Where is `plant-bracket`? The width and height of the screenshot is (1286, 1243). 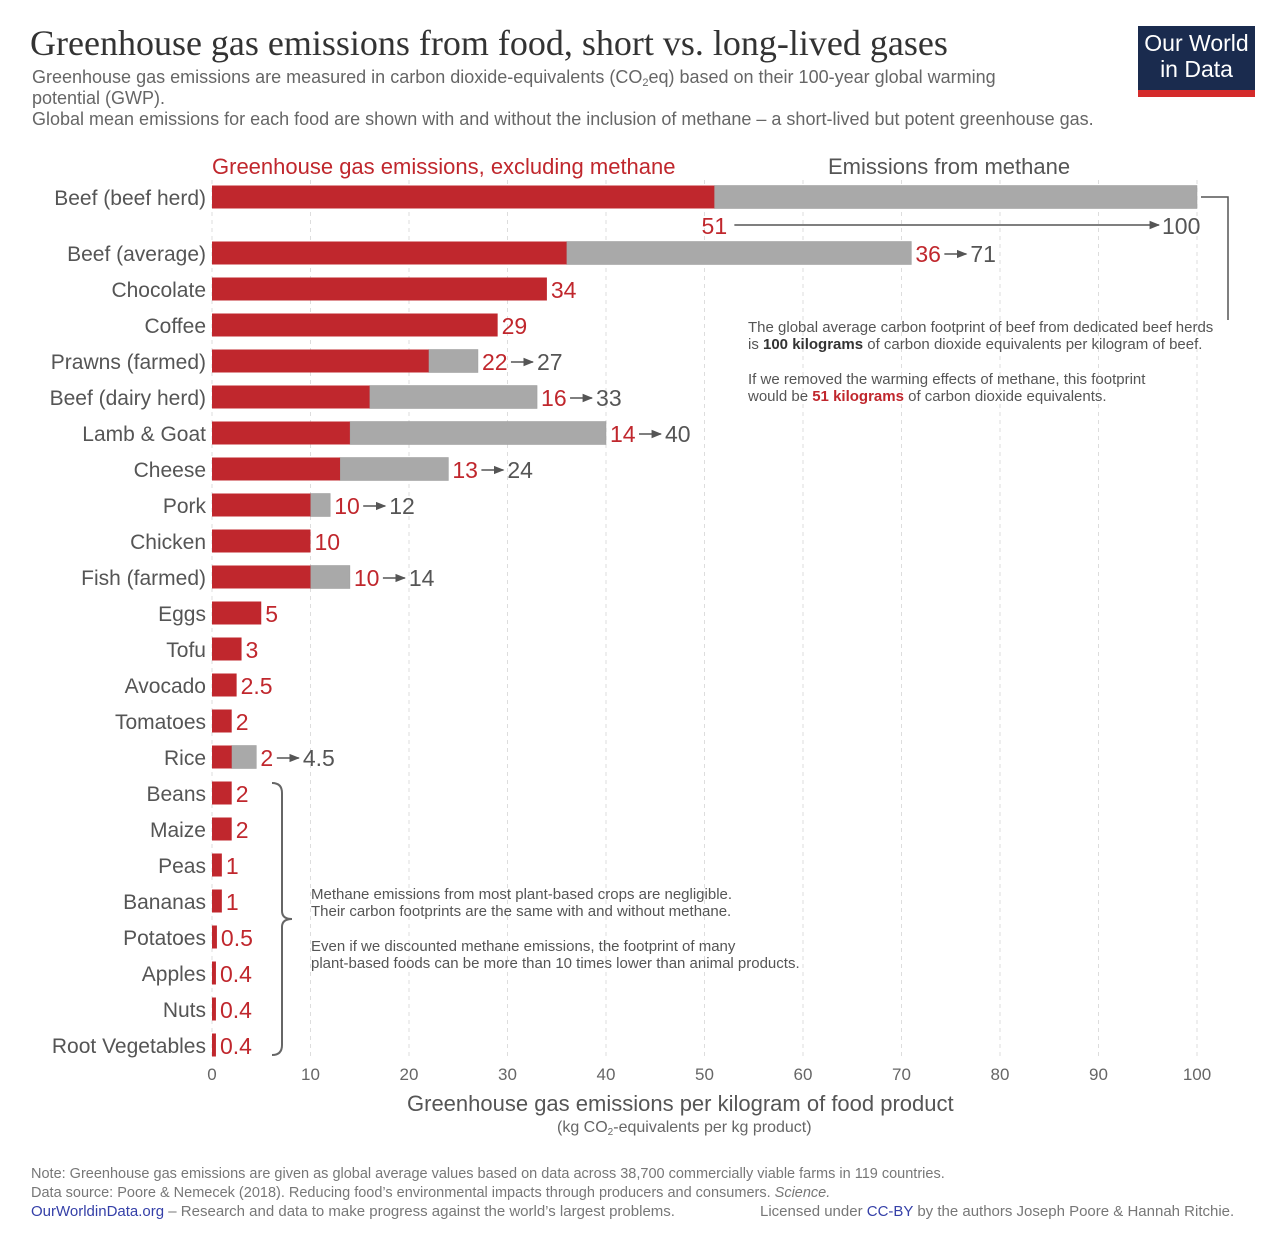
plant-bracket is located at coordinates (282, 919).